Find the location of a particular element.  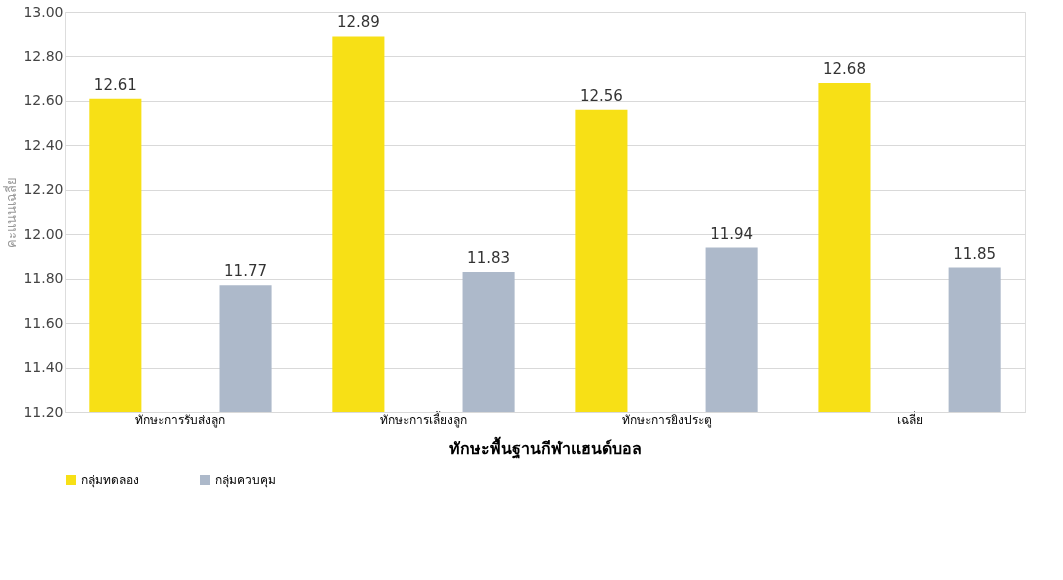

legend-label: กลุ่มควบคุม is located at coordinates (245, 480).